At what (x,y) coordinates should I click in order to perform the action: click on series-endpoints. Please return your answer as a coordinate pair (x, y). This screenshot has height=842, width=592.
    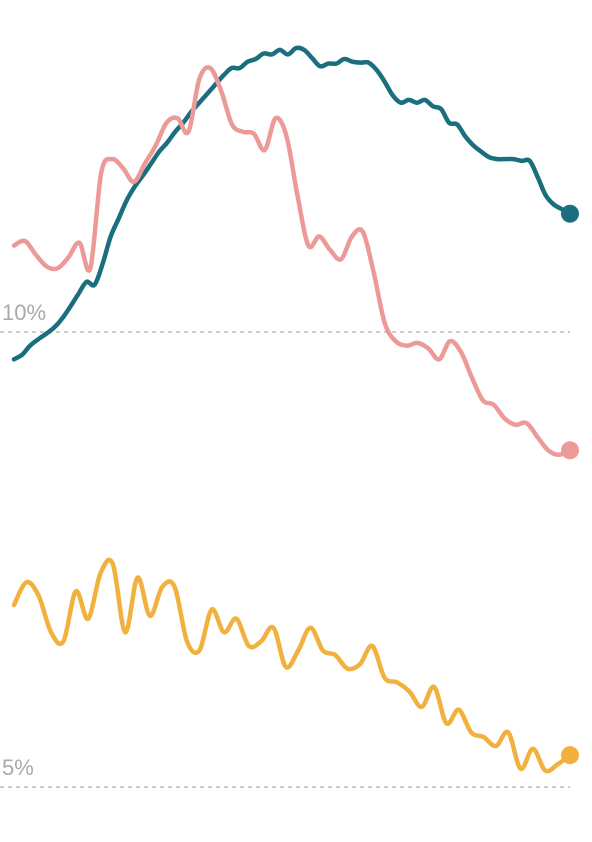
    Looking at the image, I should click on (570, 484).